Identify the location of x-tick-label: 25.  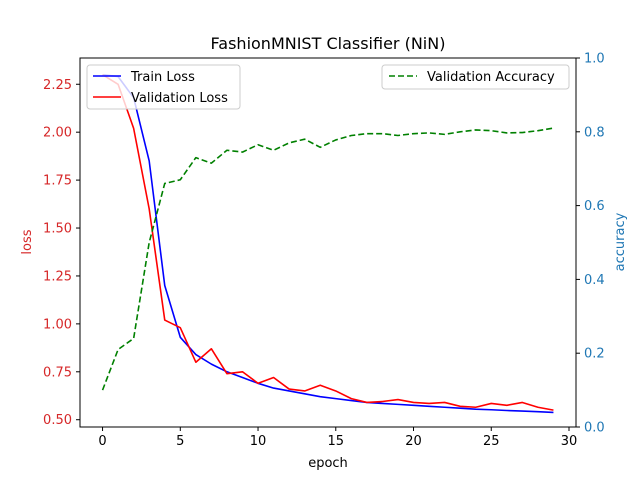
(491, 441).